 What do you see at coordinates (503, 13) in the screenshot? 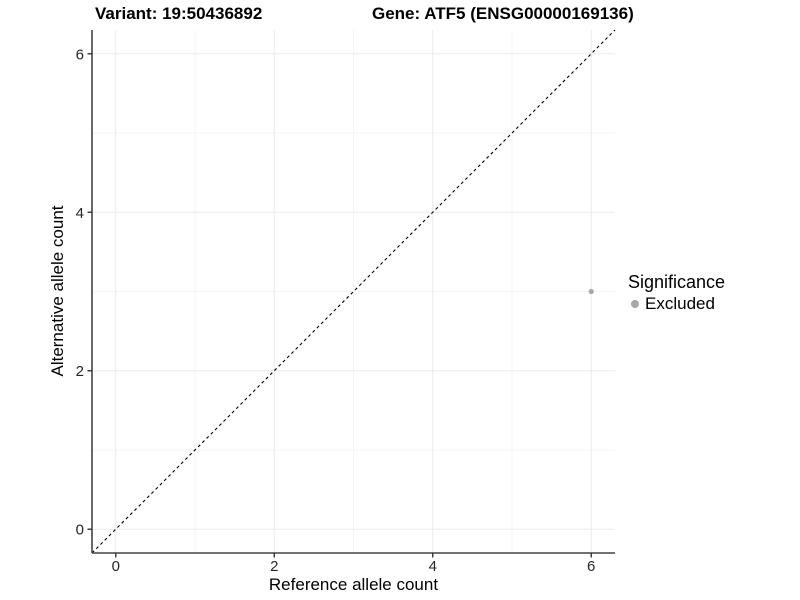
I see `gene-title: Gene: ATF5 (ENSG00000169136)` at bounding box center [503, 13].